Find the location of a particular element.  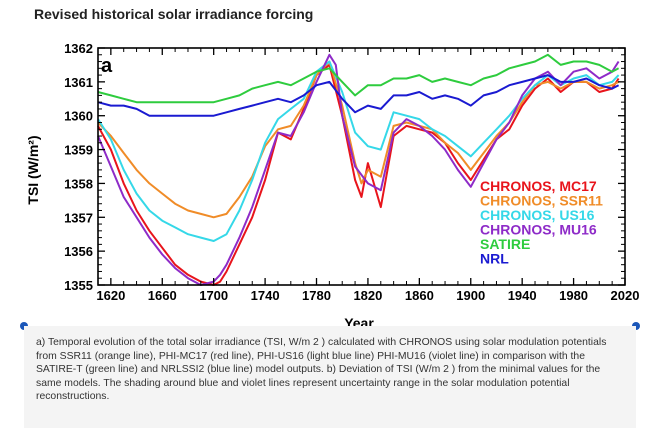

legend-entry-5: NRL is located at coordinates (494, 259).